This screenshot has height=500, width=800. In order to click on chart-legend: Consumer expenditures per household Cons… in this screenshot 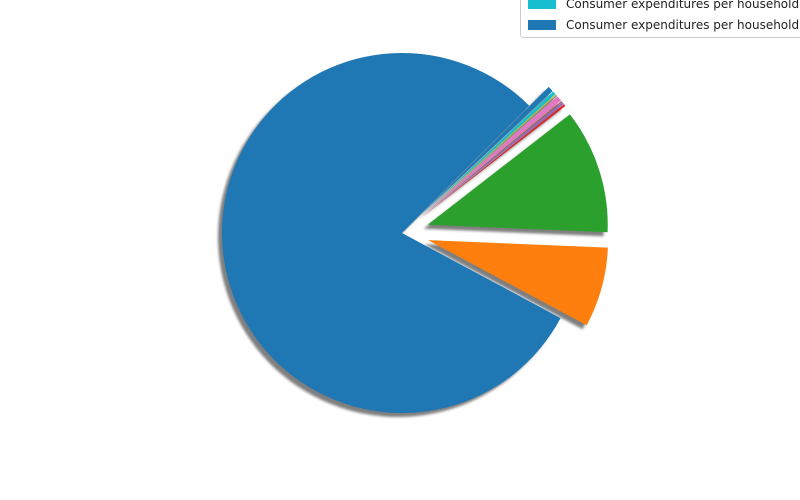, I will do `click(660, 19)`.